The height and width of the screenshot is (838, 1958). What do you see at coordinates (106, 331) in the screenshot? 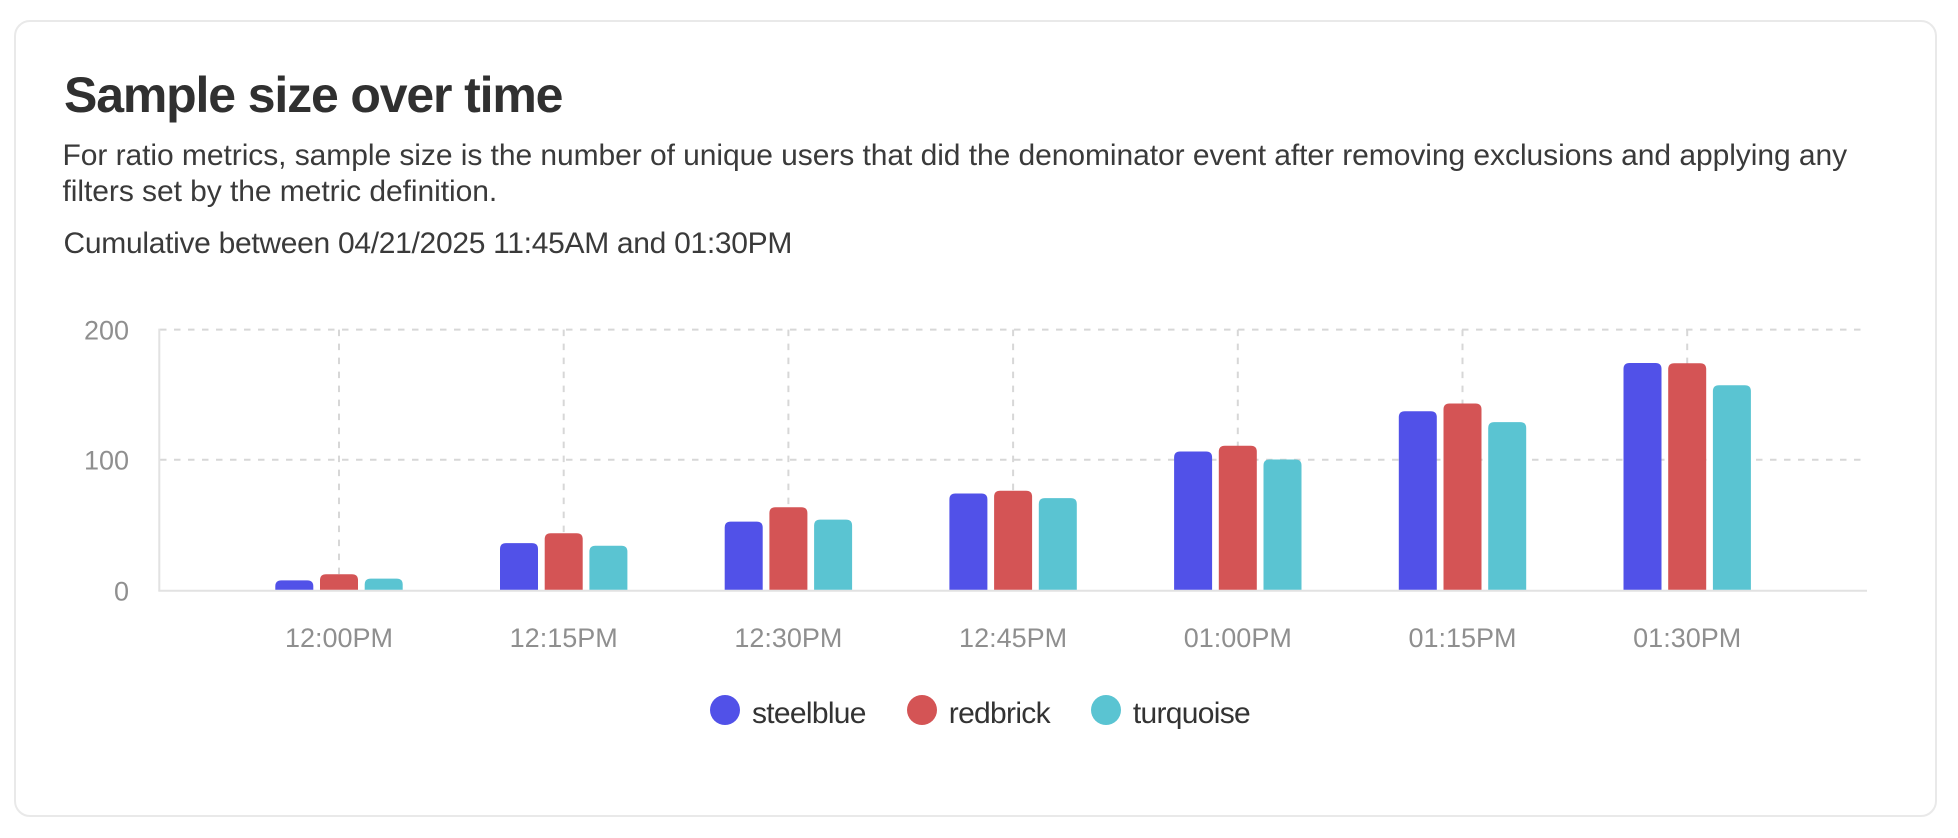
I see `svg-text: 200` at bounding box center [106, 331].